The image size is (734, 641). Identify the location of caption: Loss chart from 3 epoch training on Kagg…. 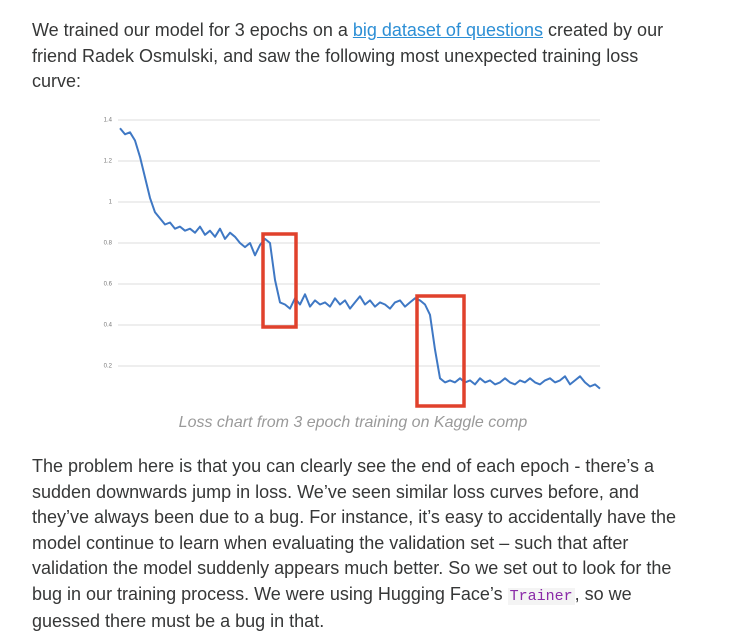
(353, 422).